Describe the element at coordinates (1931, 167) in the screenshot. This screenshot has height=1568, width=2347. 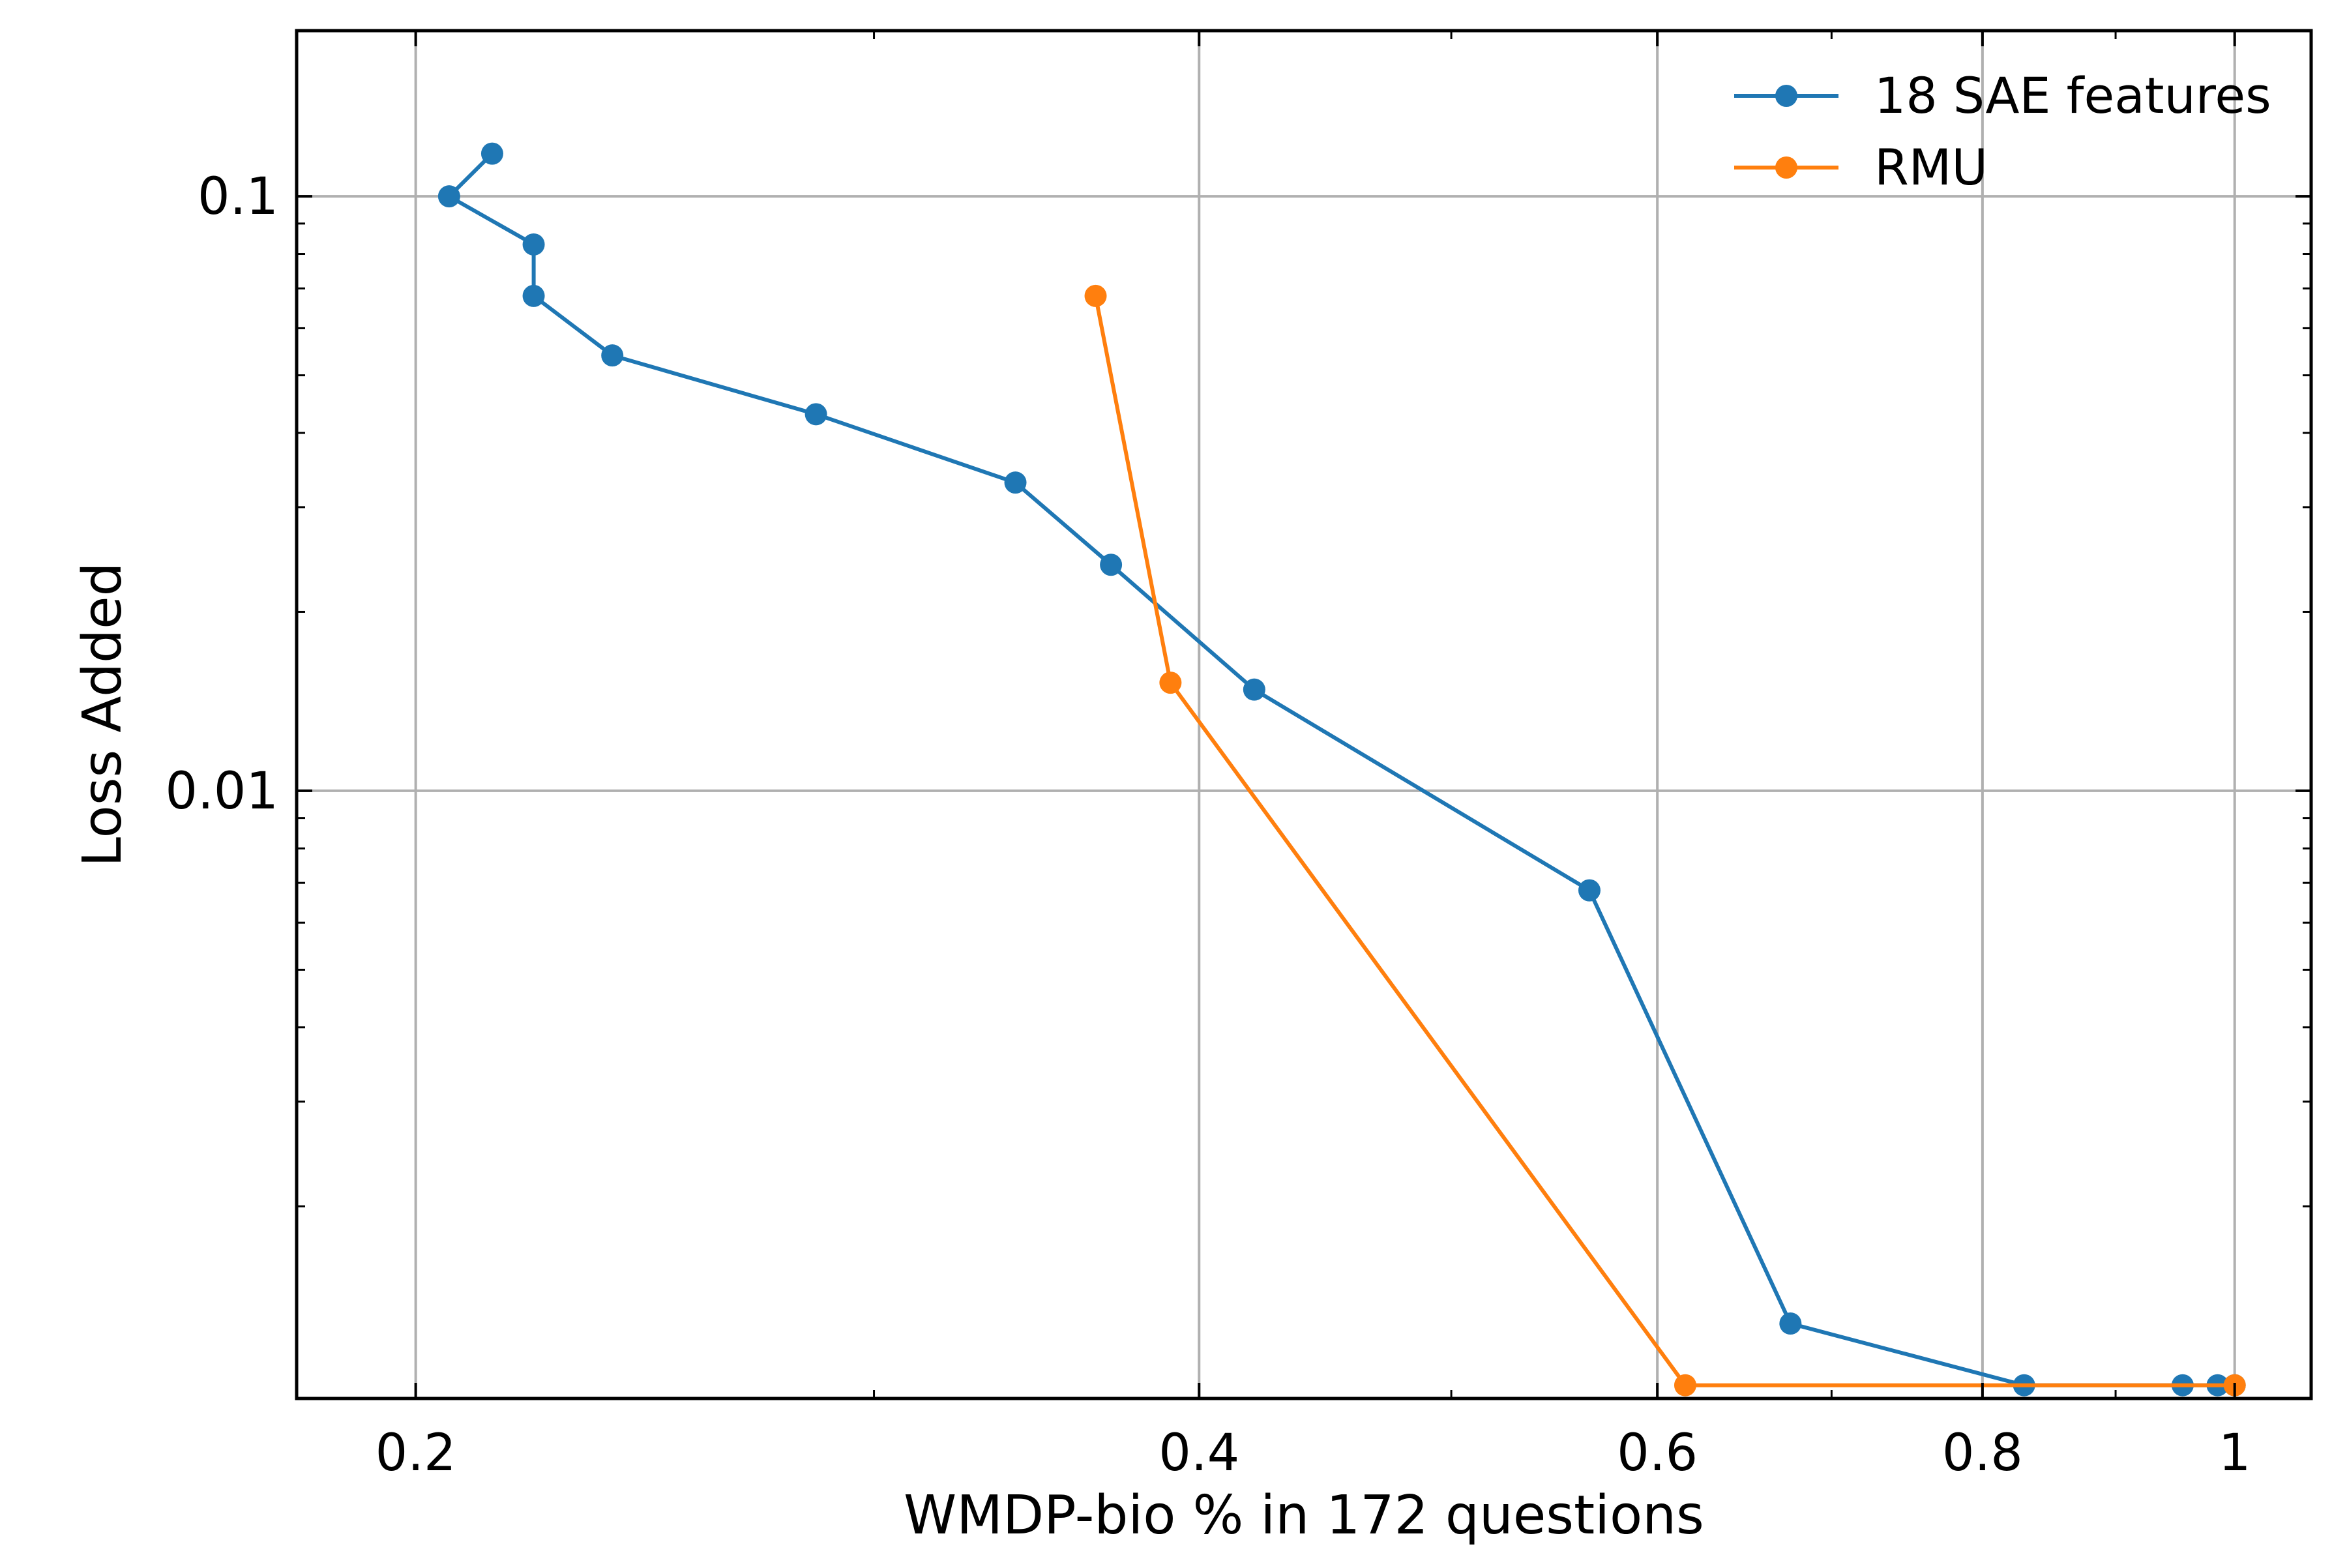
I see `legend-label: RMU` at that location.